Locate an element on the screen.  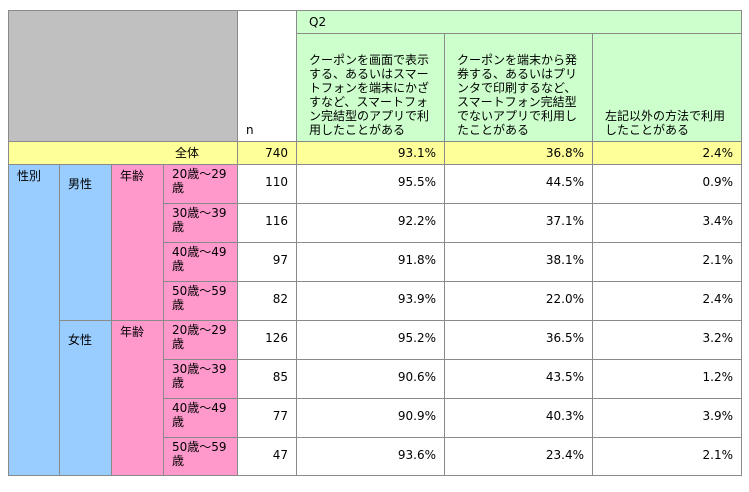
value-cell: 43.5% is located at coordinates (518, 379).